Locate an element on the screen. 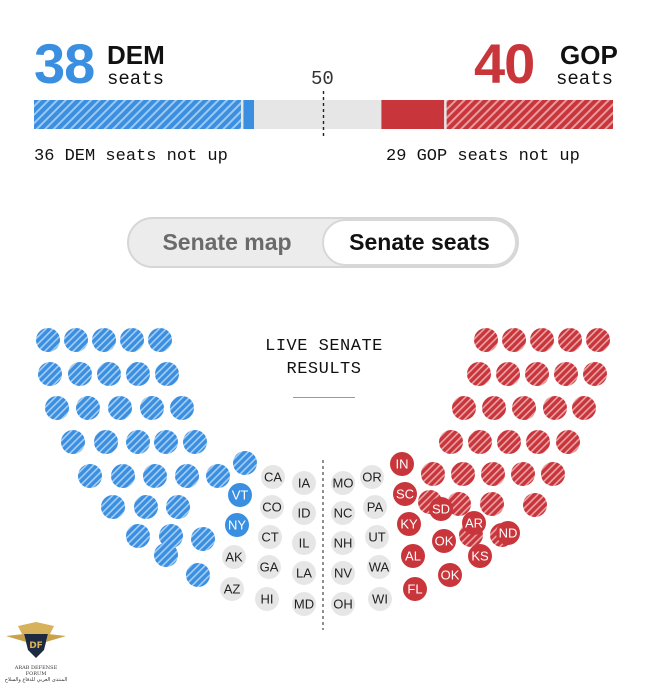  seat-state-label: GA is located at coordinates (269, 567).